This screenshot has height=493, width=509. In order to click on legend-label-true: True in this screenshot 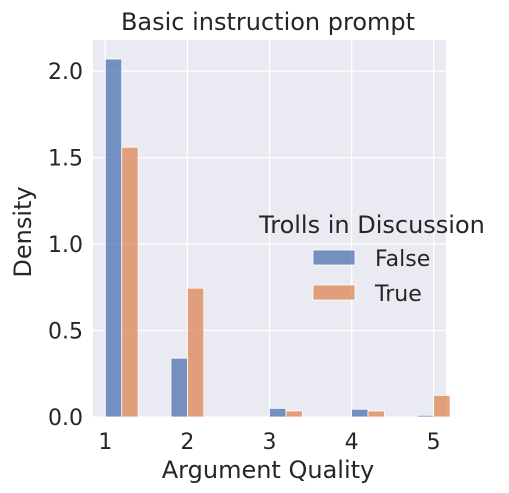, I will do `click(398, 294)`.